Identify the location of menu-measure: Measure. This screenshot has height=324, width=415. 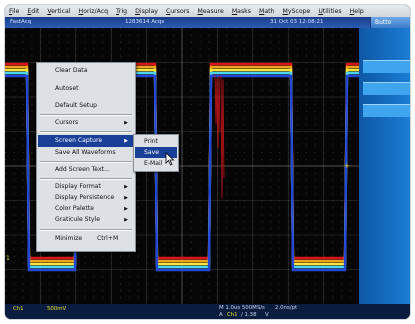
(210, 11).